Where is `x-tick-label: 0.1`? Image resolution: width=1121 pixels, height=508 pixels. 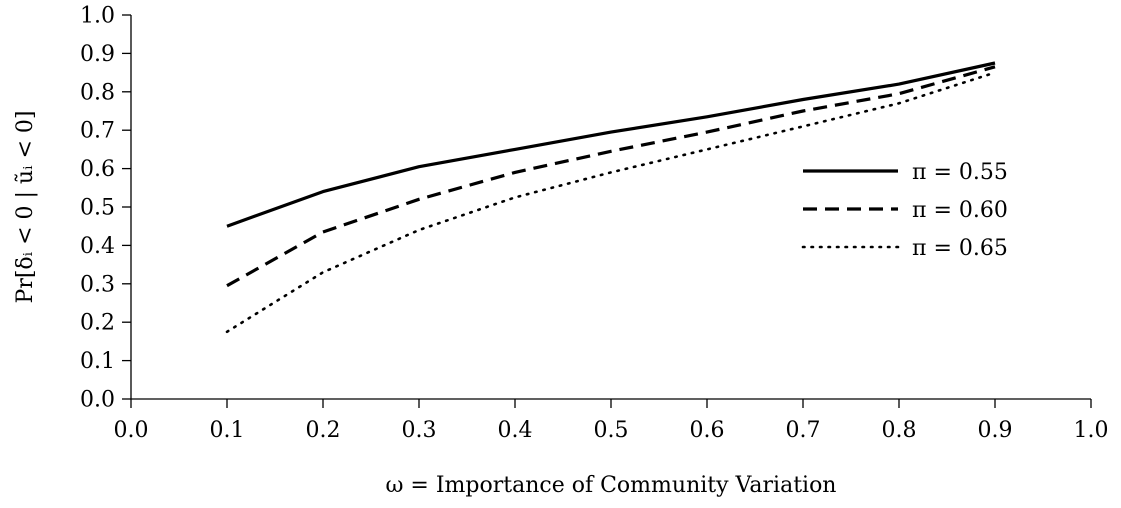
x-tick-label: 0.1 is located at coordinates (227, 430).